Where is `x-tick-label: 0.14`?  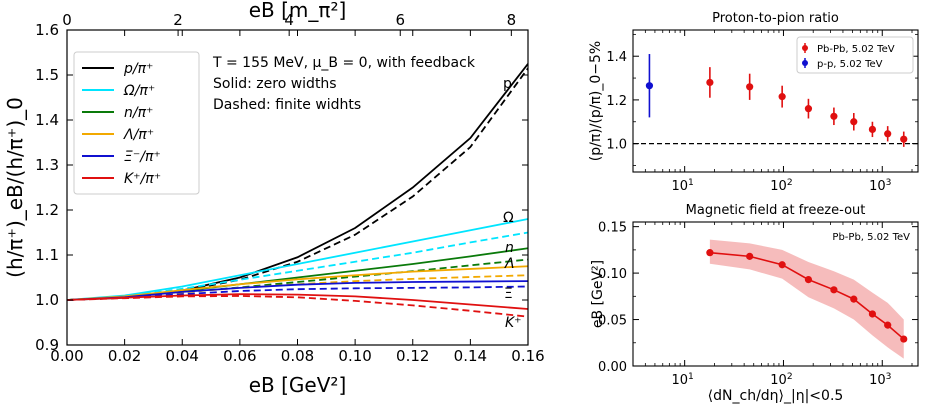 x-tick-label: 0.14 is located at coordinates (470, 356).